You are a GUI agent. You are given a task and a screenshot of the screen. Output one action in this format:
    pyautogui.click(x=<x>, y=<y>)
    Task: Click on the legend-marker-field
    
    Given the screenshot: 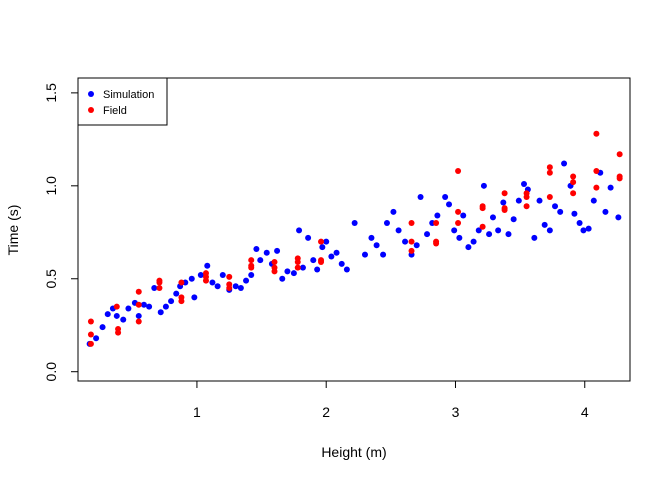 What is the action you would take?
    pyautogui.click(x=91, y=110)
    